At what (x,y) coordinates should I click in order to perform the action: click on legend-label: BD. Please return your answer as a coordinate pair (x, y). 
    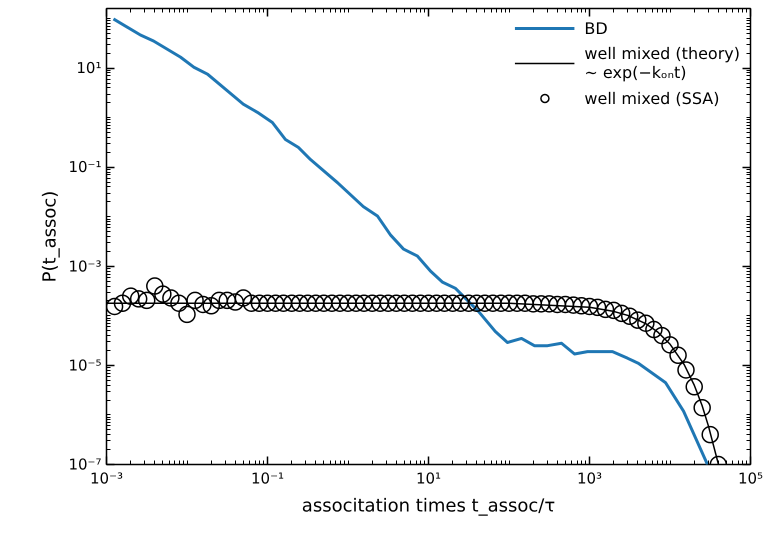
    Looking at the image, I should click on (596, 28).